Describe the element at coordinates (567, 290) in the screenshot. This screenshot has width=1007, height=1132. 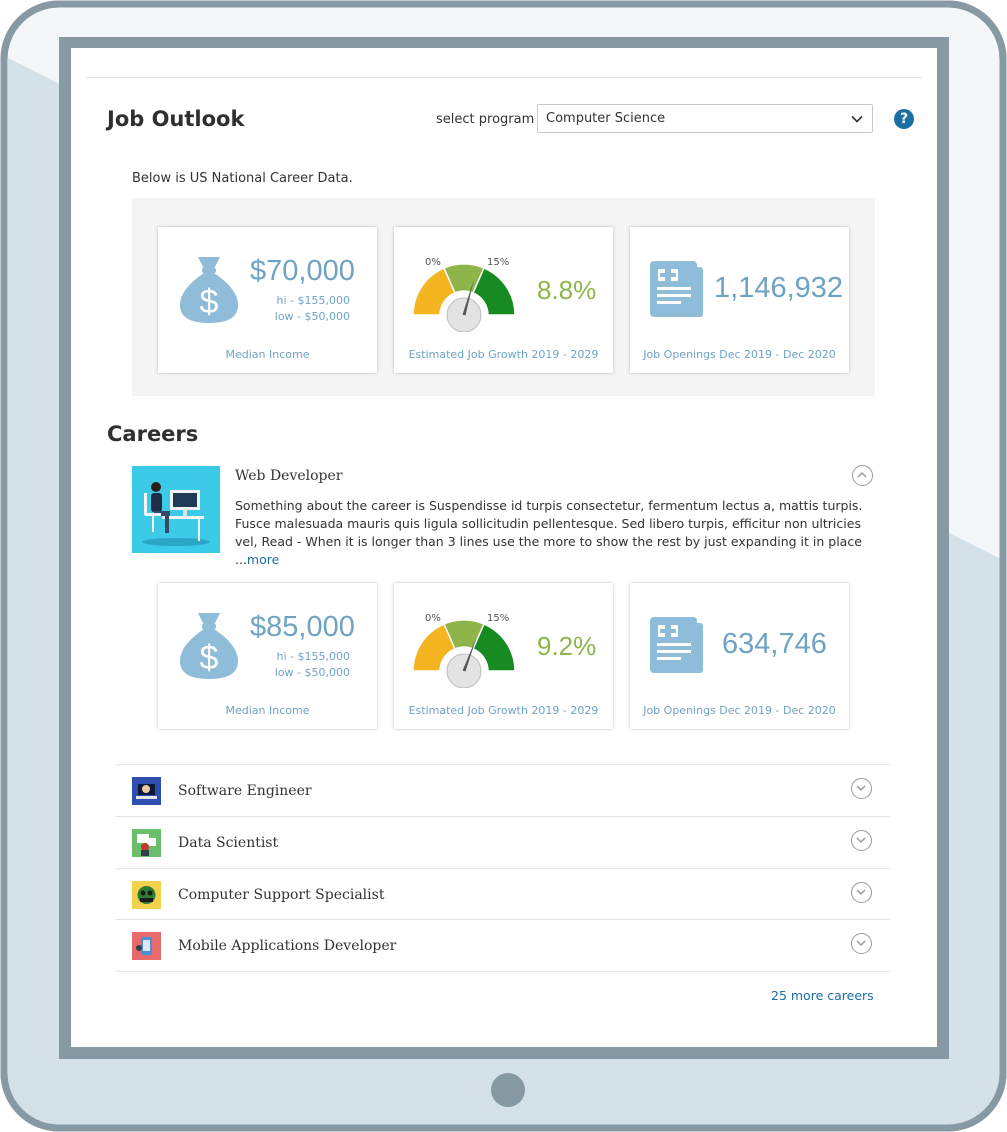
I see `job-growth-value: 8.8%` at that location.